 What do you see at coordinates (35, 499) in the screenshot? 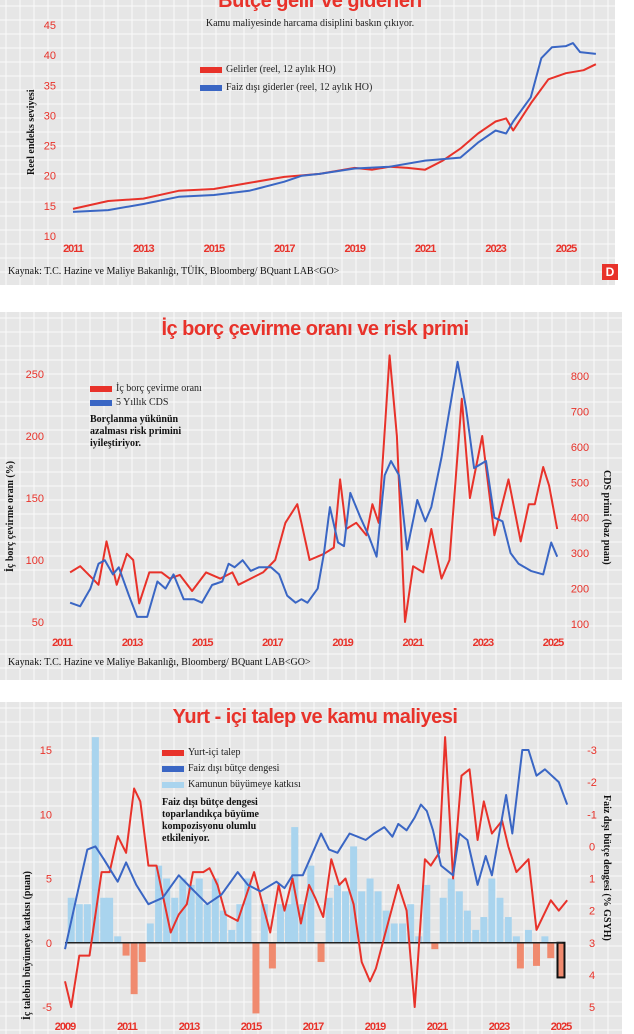
I see `y-tick-label: 150` at bounding box center [35, 499].